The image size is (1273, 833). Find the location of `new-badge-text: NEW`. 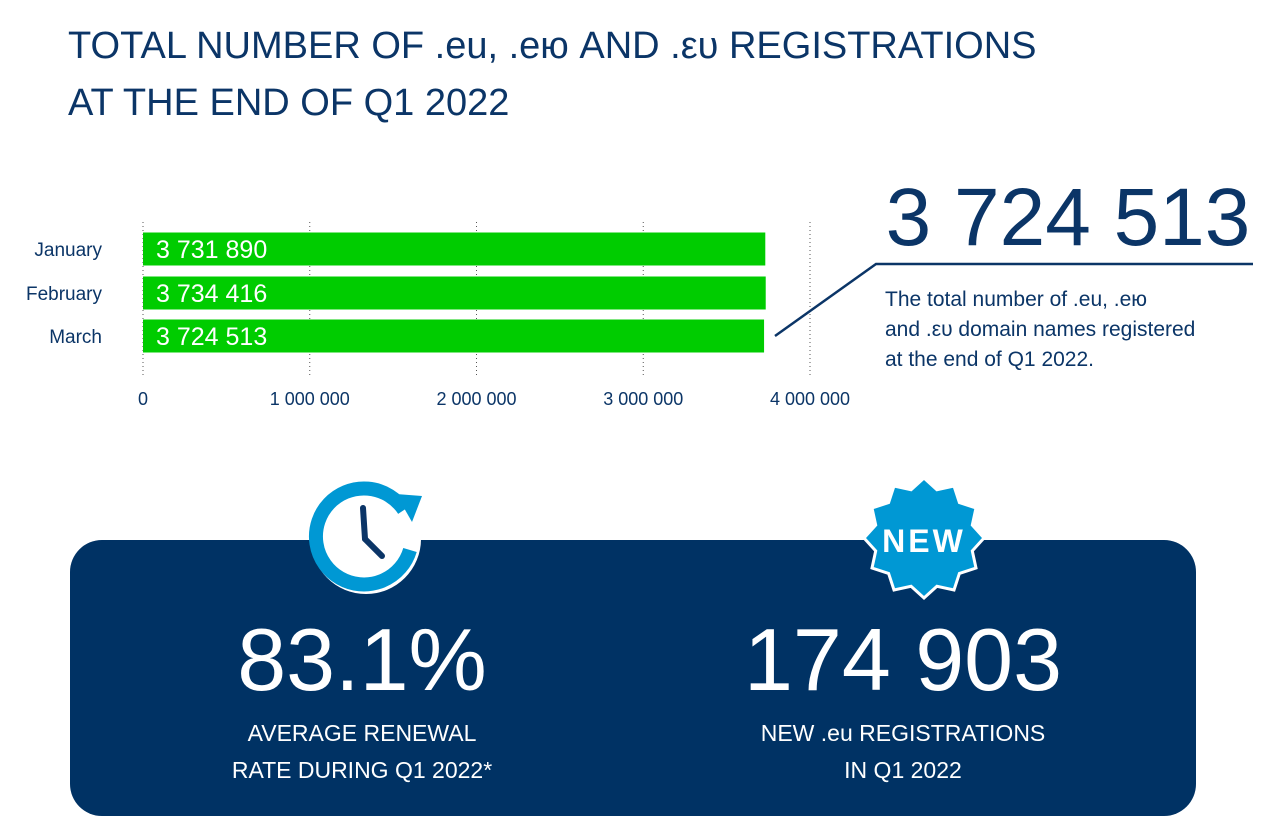

new-badge-text: NEW is located at coordinates (924, 541).